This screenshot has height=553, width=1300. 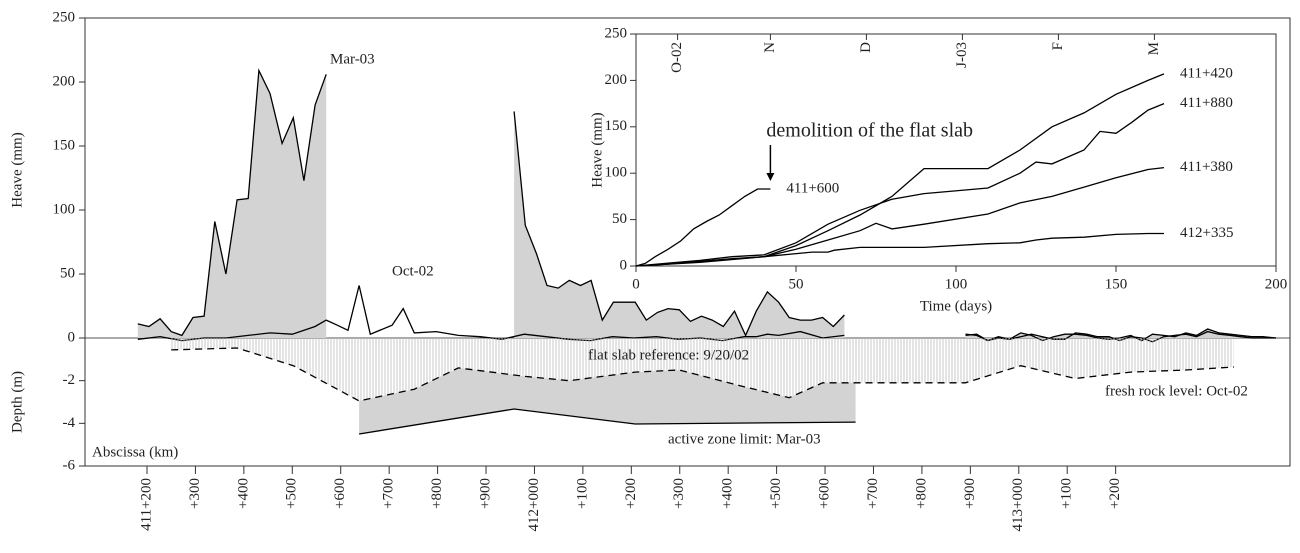 I want to click on series-label: Mar-03, so click(x=352, y=59).